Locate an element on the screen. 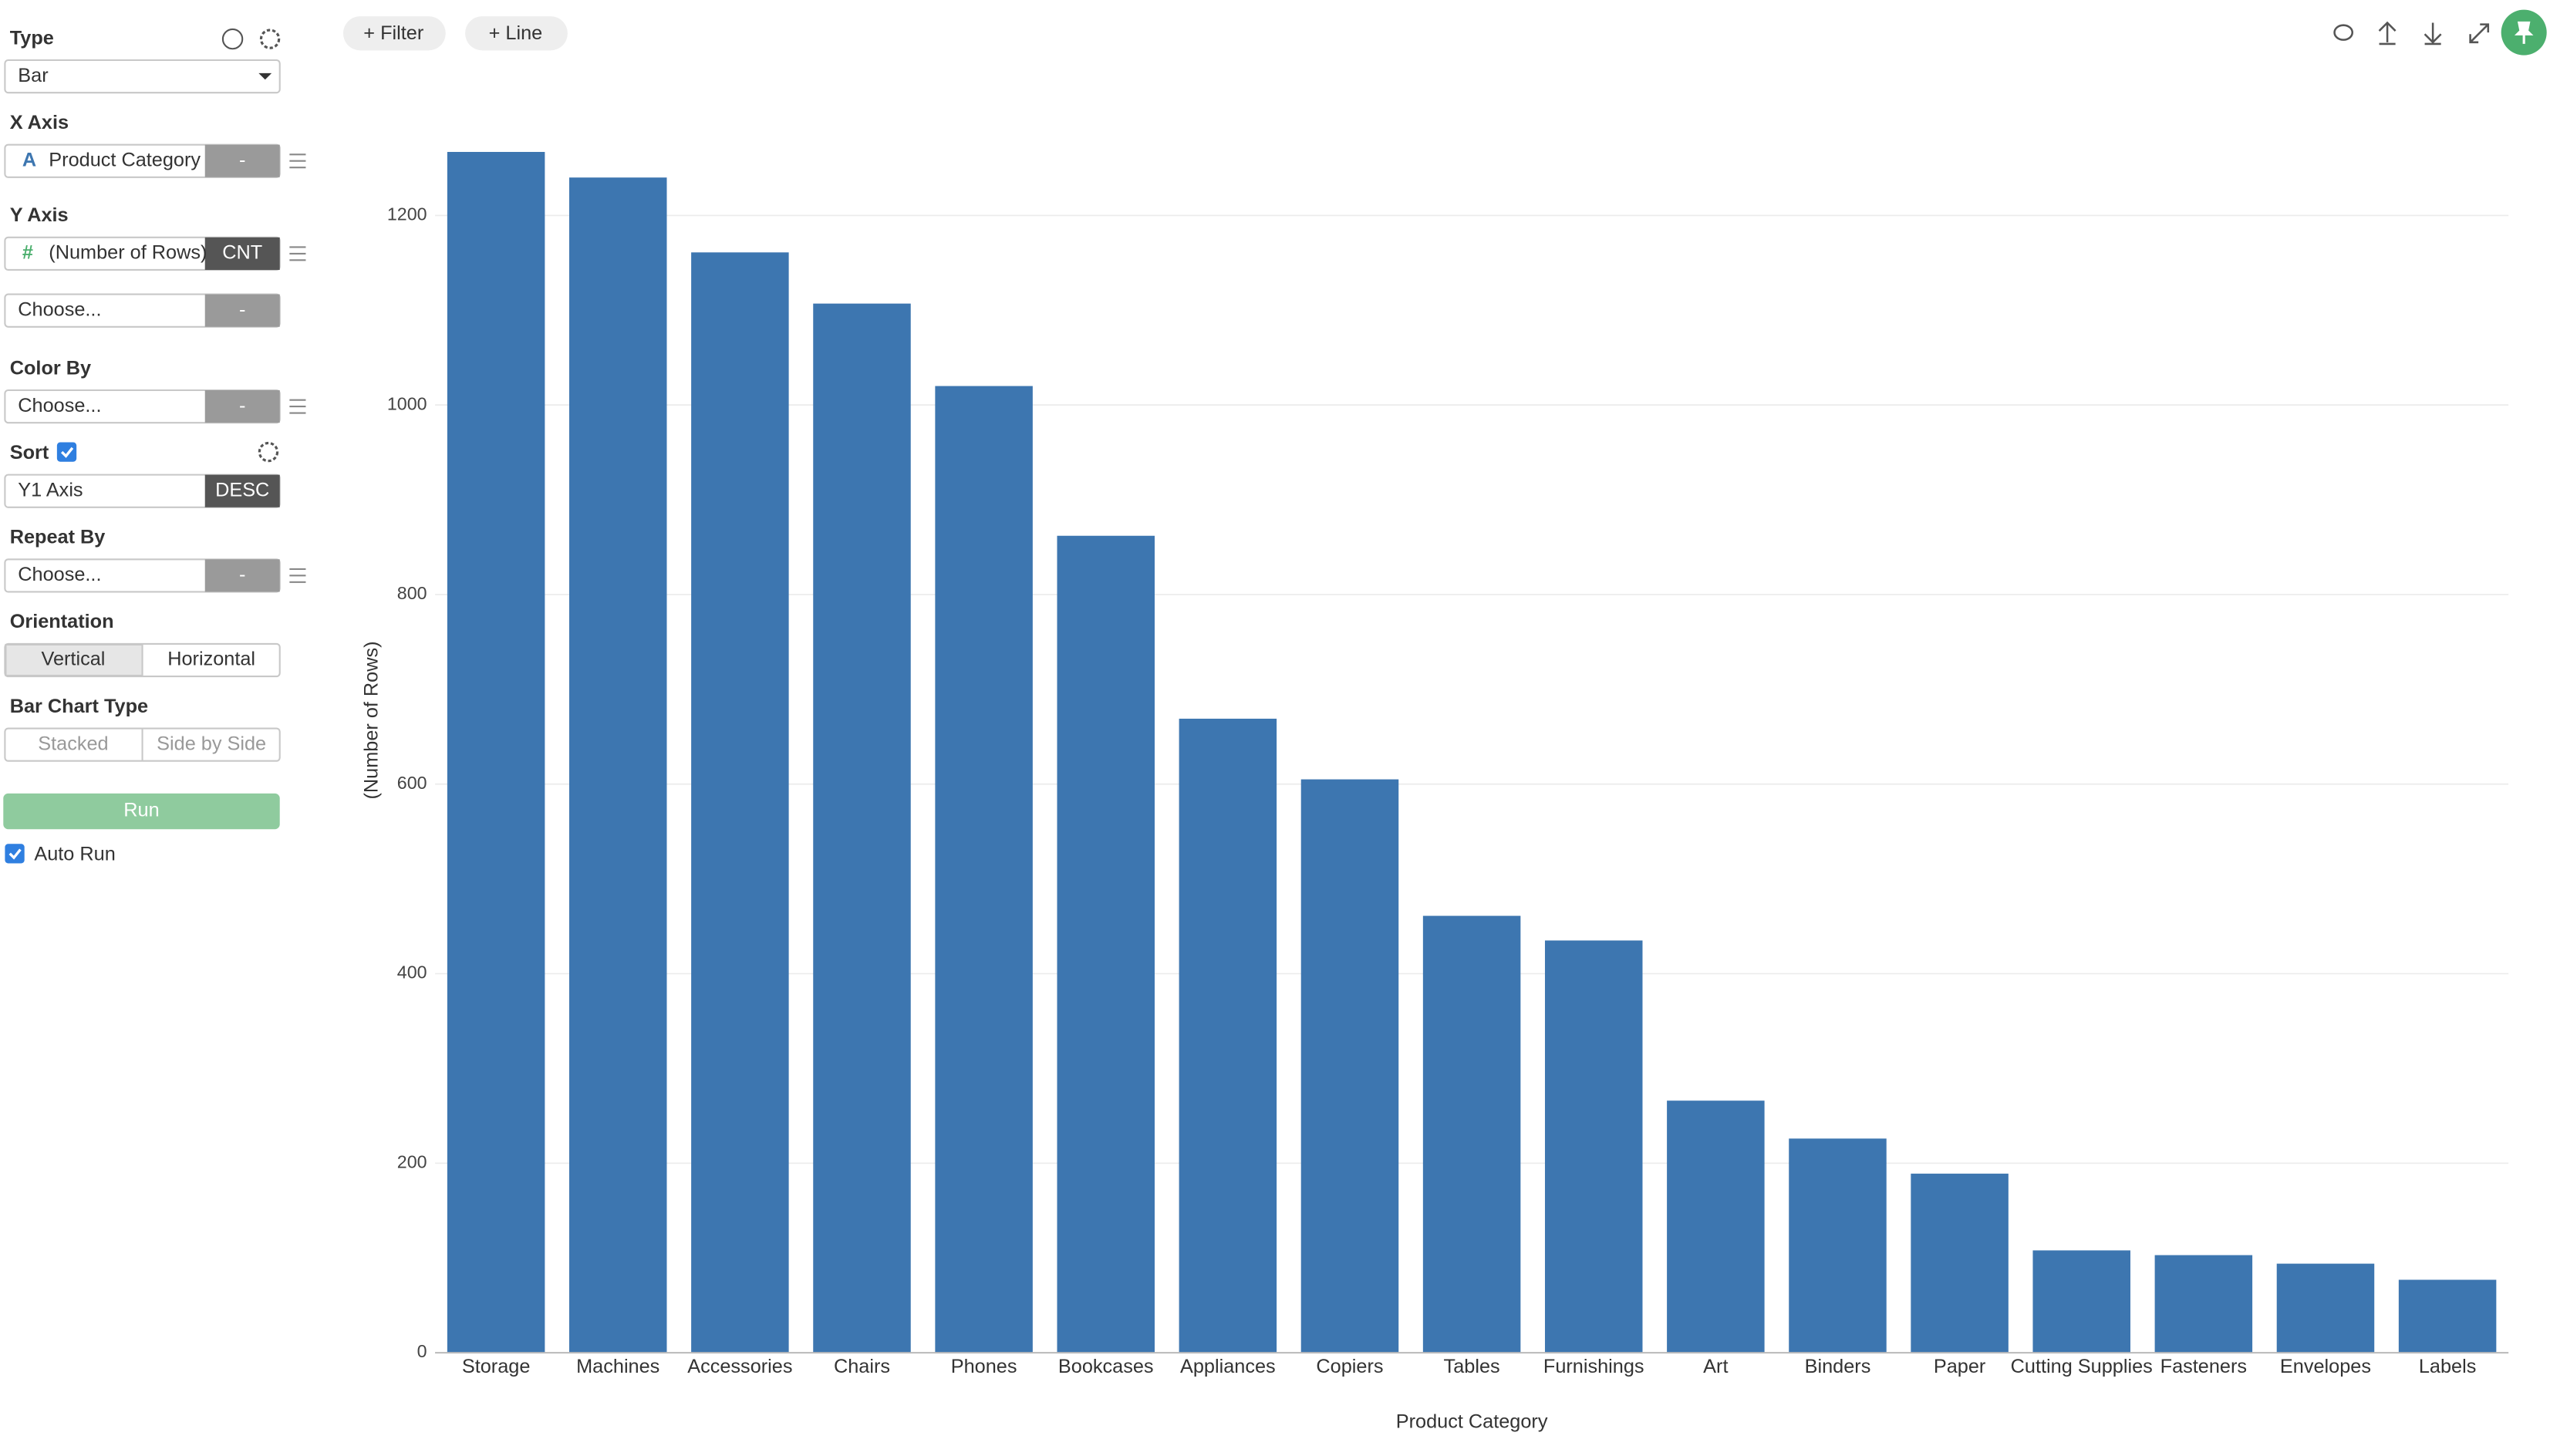 This screenshot has height=1456, width=2550. run-text: Run is located at coordinates (141, 811).